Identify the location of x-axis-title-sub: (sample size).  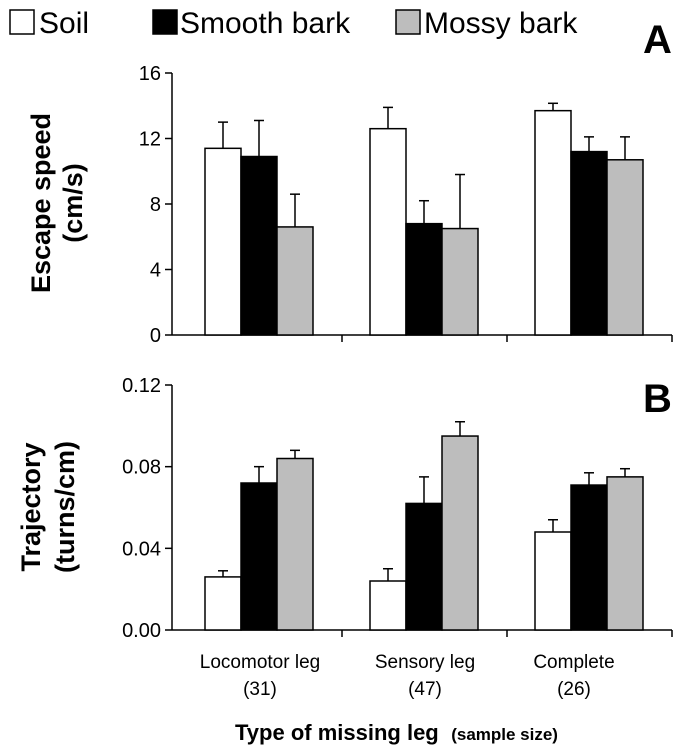
(504, 734).